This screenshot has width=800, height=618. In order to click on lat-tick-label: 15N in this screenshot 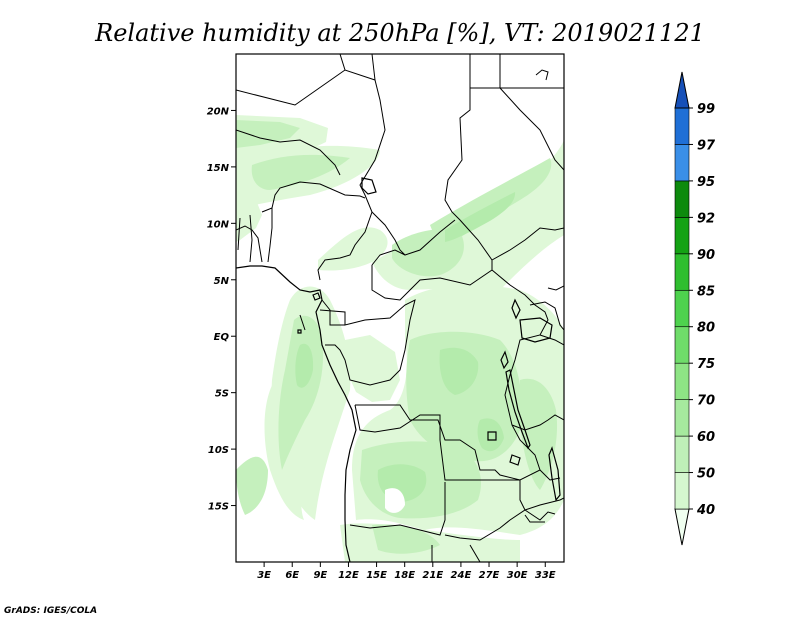, I will do `click(218, 168)`.